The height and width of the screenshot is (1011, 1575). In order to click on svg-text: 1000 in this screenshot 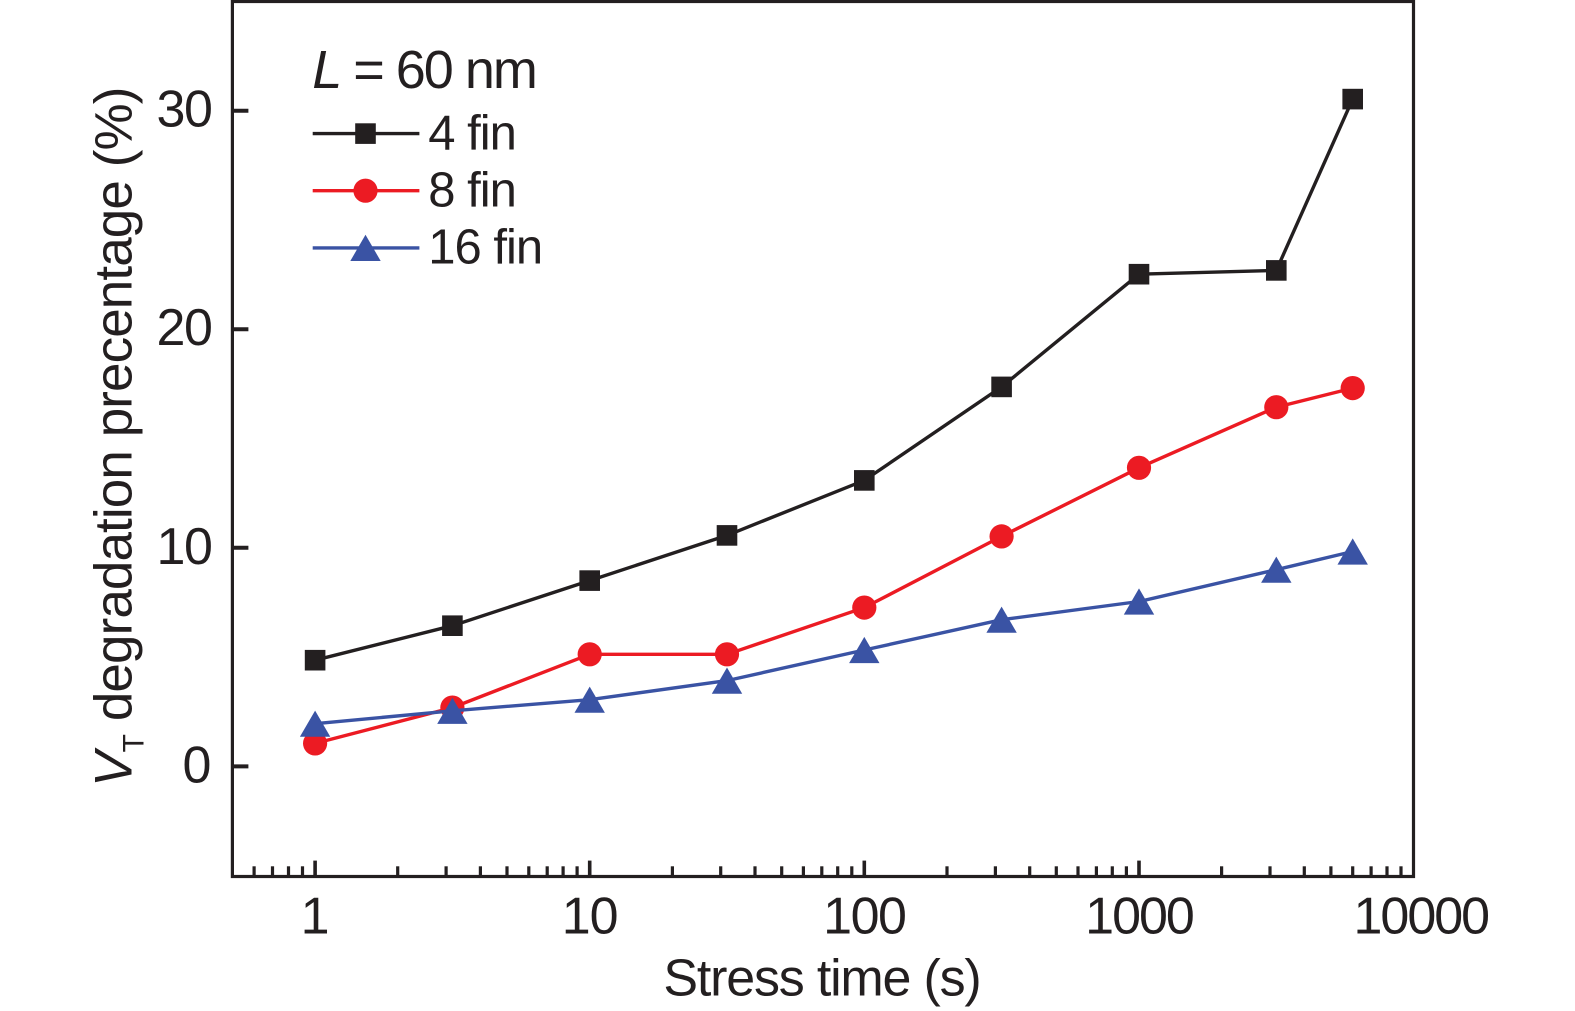, I will do `click(1139, 917)`.